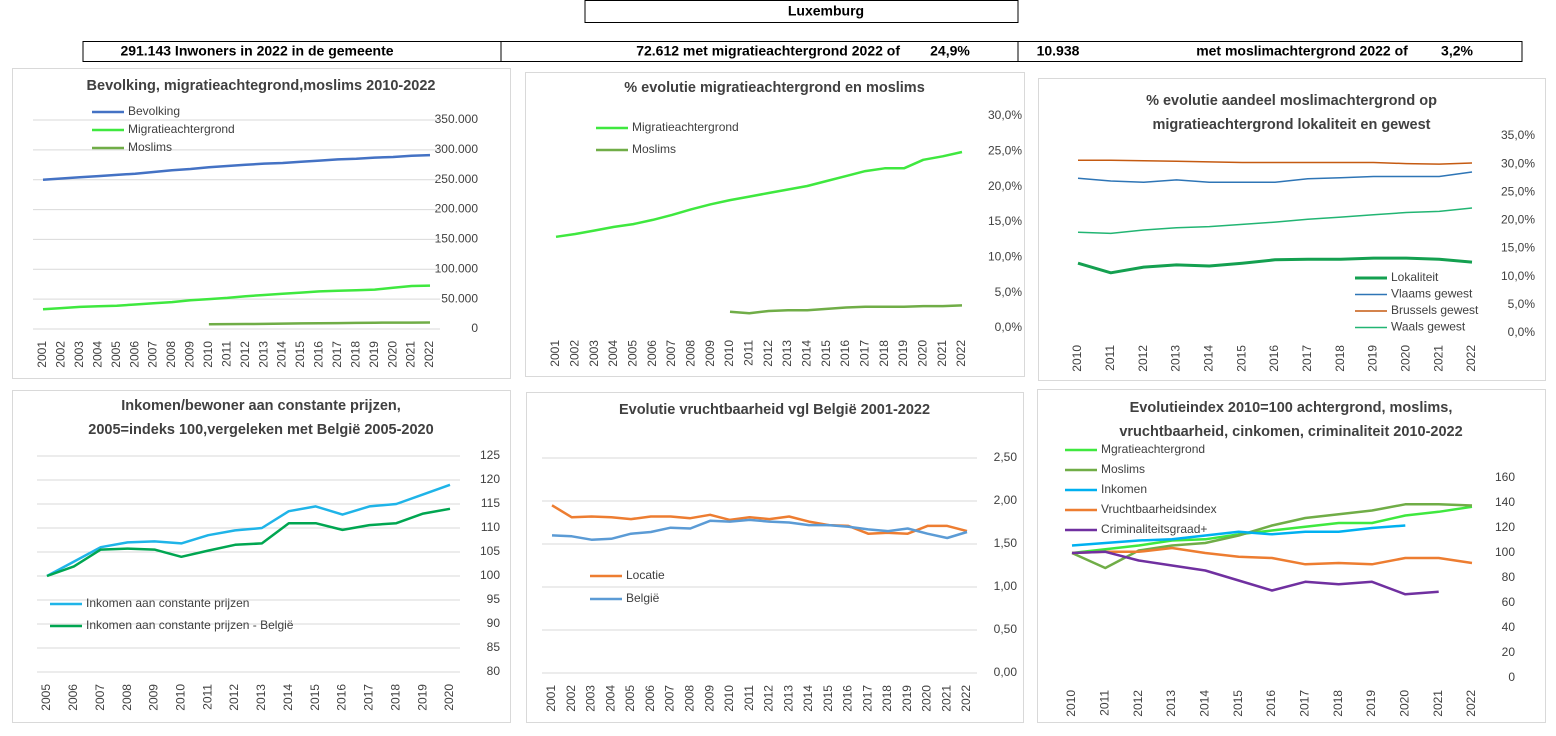 The width and height of the screenshot is (1556, 736). I want to click on chart-title: Inkomen/bewoner aan constante prijzen,, so click(261, 406).